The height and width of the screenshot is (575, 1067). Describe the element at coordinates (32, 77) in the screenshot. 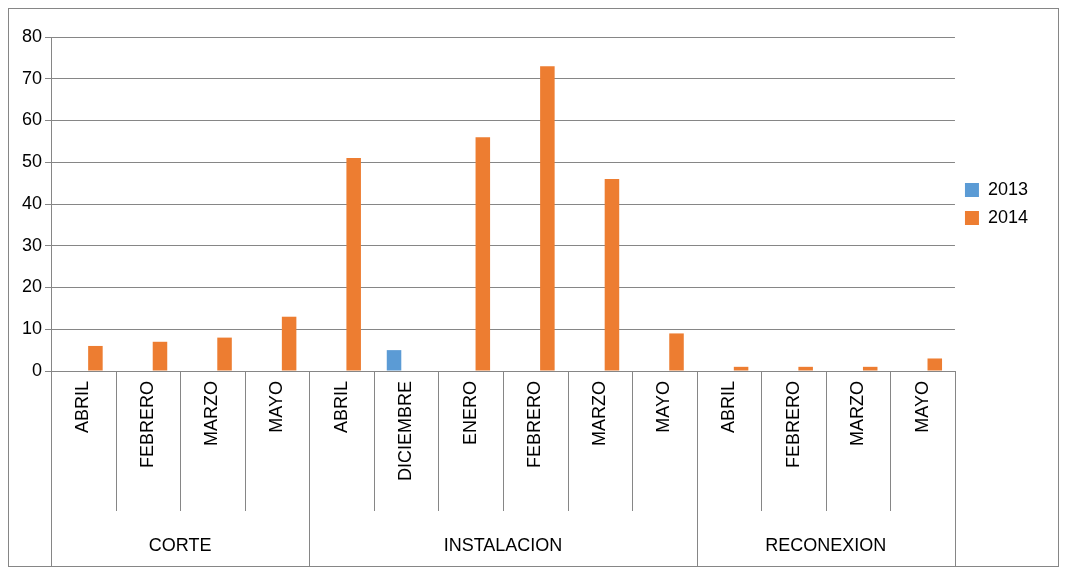

I see `y-tick-label: 70` at that location.